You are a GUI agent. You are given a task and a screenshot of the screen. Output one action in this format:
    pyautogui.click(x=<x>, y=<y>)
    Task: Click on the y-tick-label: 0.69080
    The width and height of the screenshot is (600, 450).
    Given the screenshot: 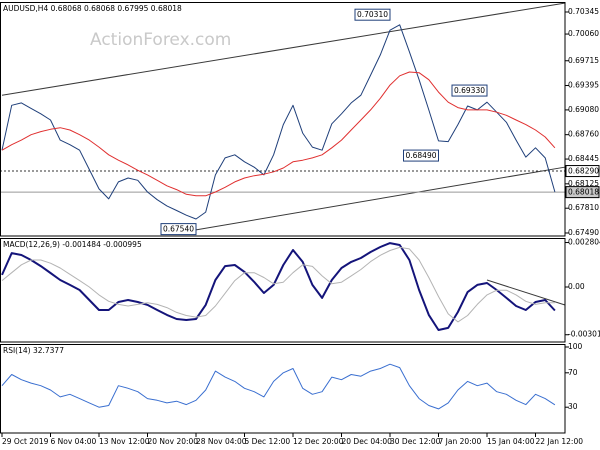 What is the action you would take?
    pyautogui.click(x=583, y=109)
    